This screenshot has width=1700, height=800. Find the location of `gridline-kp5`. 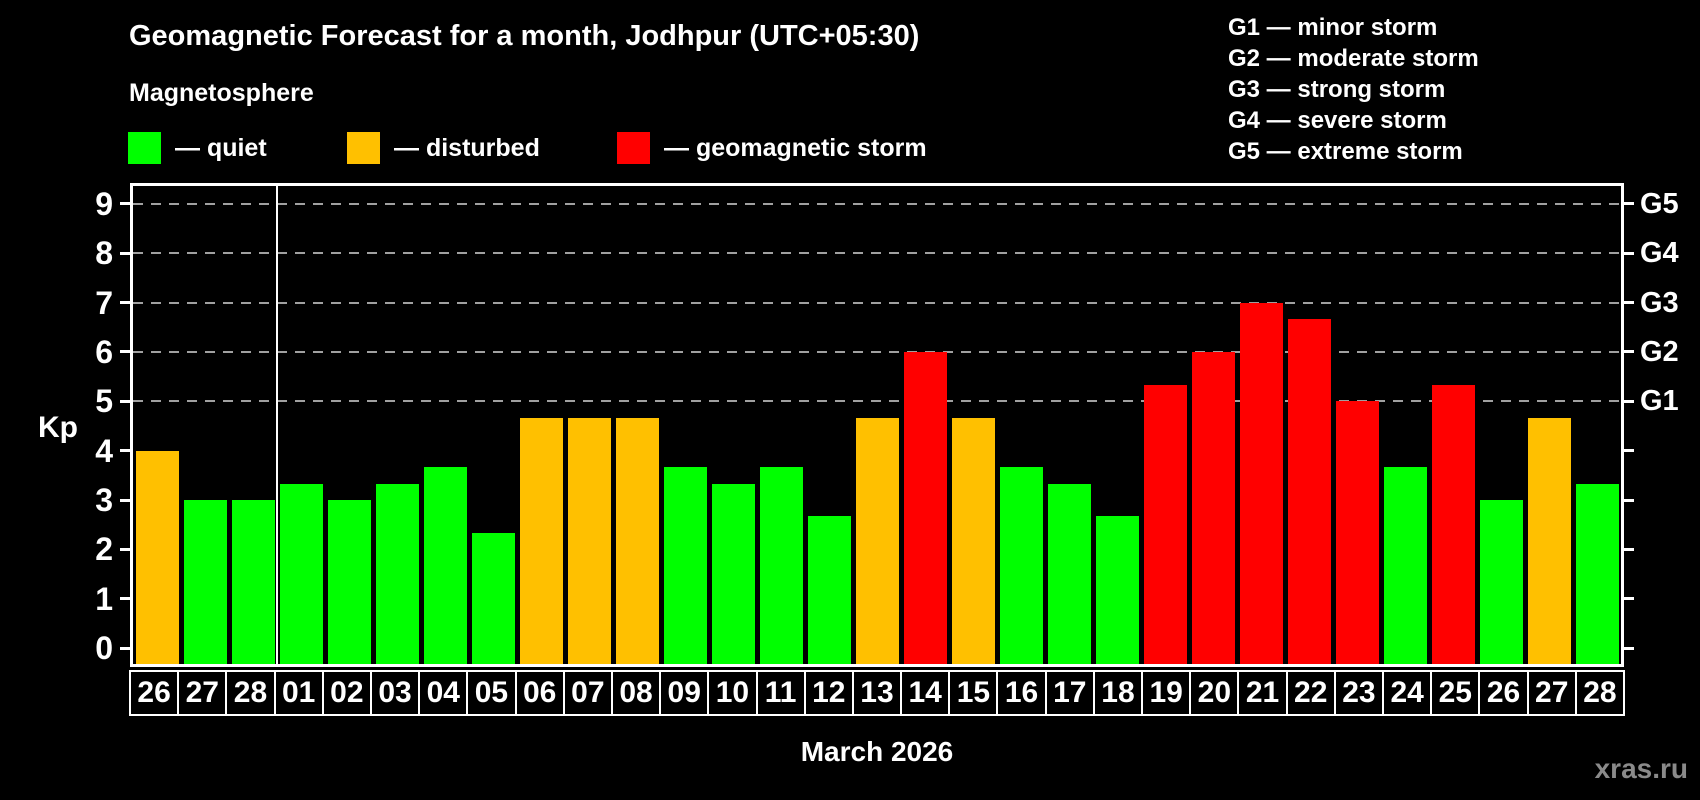

gridline-kp5 is located at coordinates (877, 401).